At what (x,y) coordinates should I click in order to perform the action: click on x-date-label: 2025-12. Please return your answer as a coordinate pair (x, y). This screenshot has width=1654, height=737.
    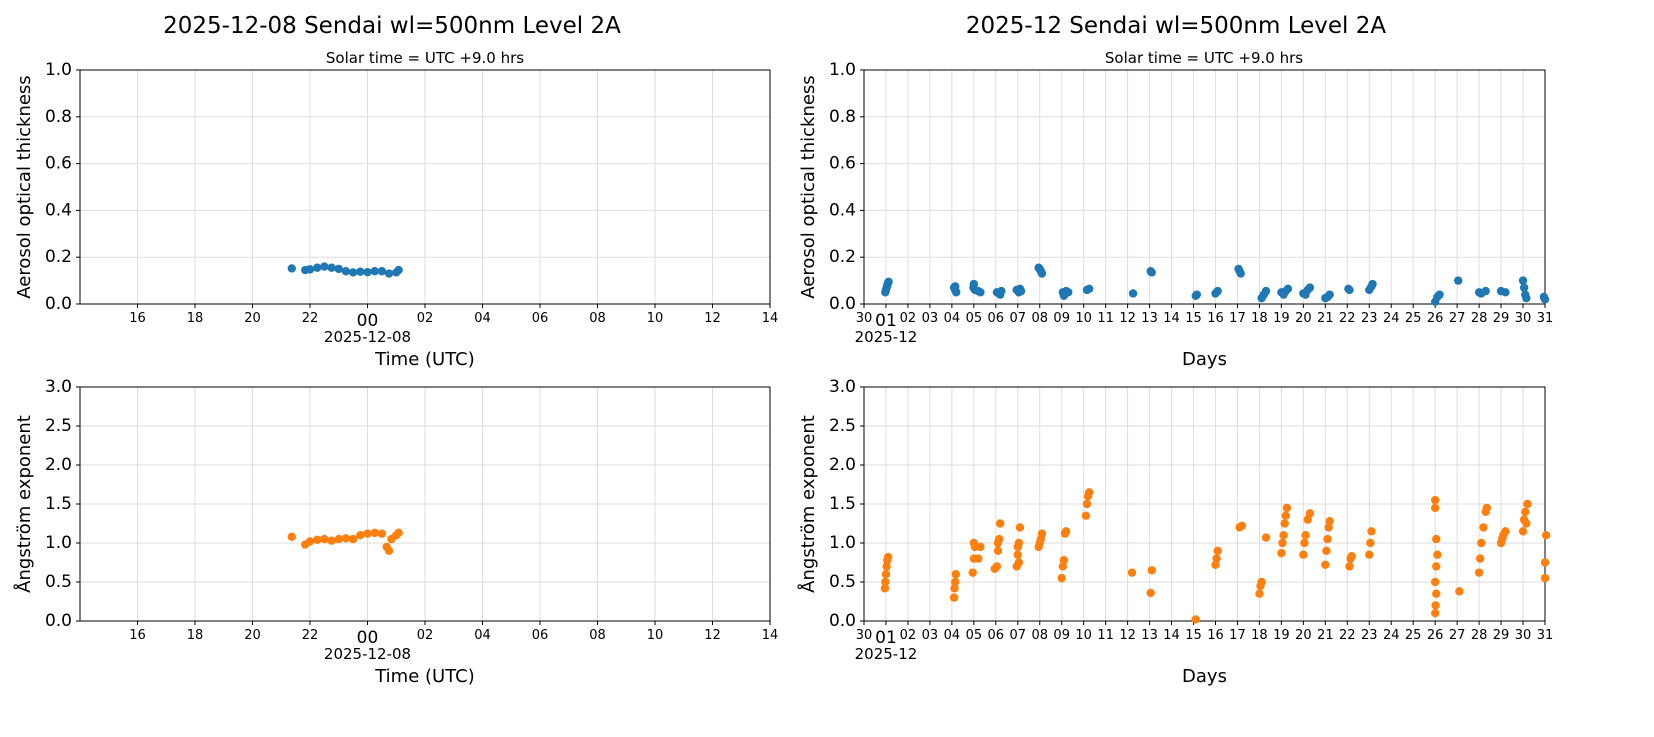
    Looking at the image, I should click on (886, 654).